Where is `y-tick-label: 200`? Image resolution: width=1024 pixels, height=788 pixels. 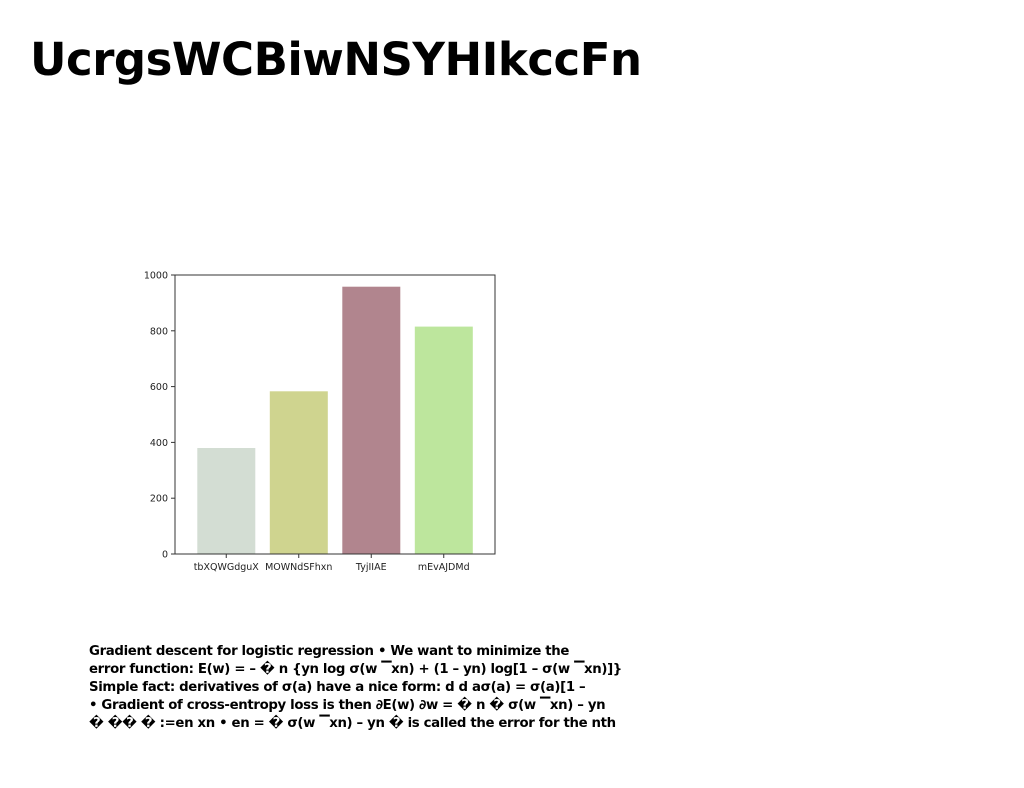
y-tick-label: 200 is located at coordinates (159, 499).